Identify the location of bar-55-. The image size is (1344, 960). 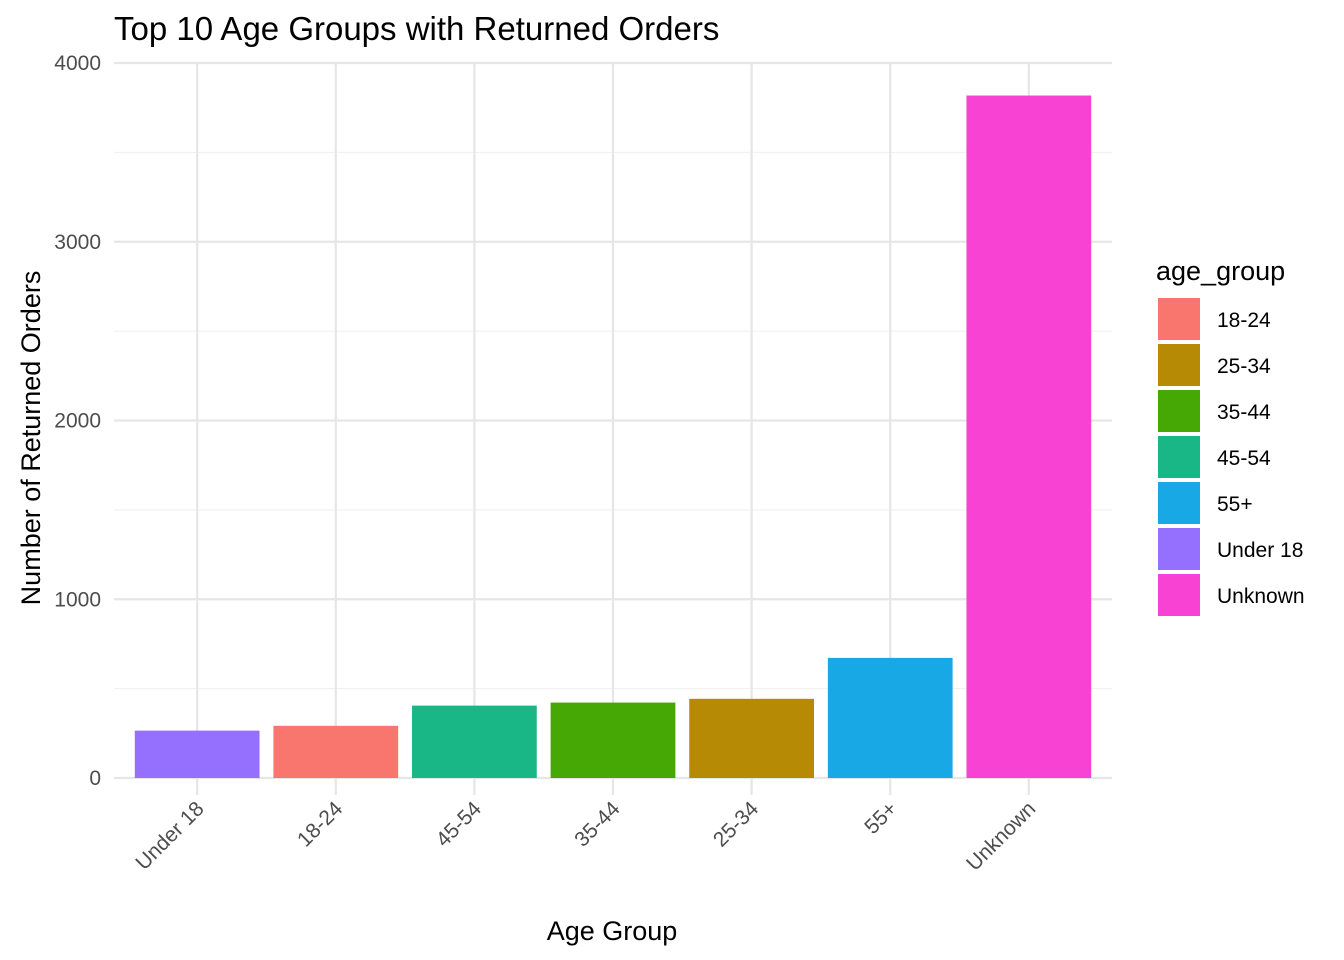
(890, 717).